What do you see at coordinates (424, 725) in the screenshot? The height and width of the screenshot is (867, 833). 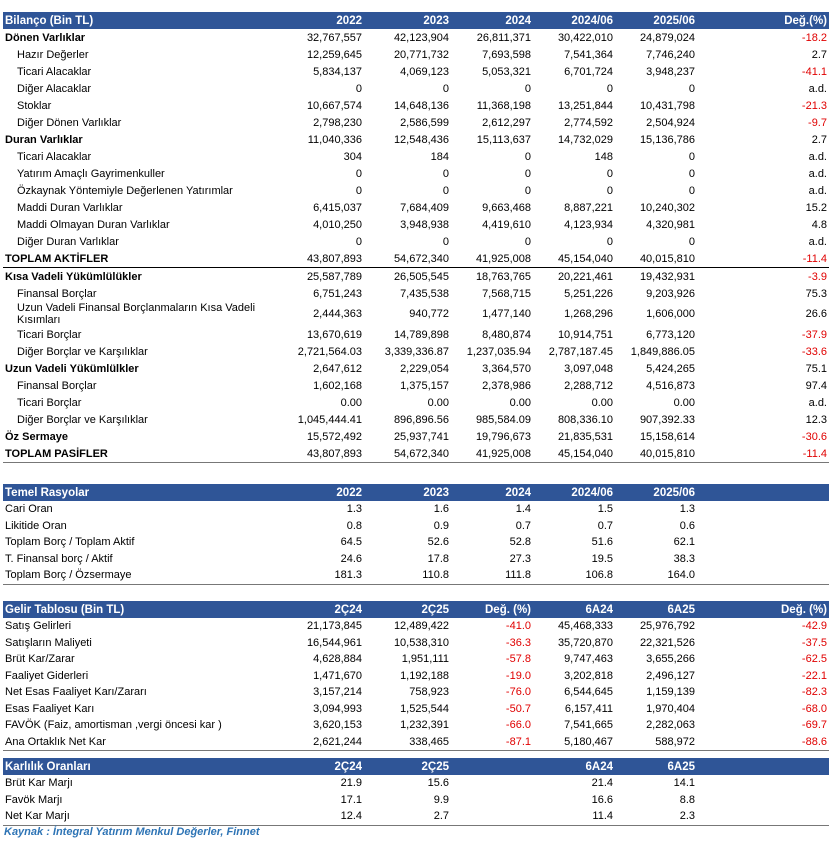 I see `value-cell: 1,232,391` at bounding box center [424, 725].